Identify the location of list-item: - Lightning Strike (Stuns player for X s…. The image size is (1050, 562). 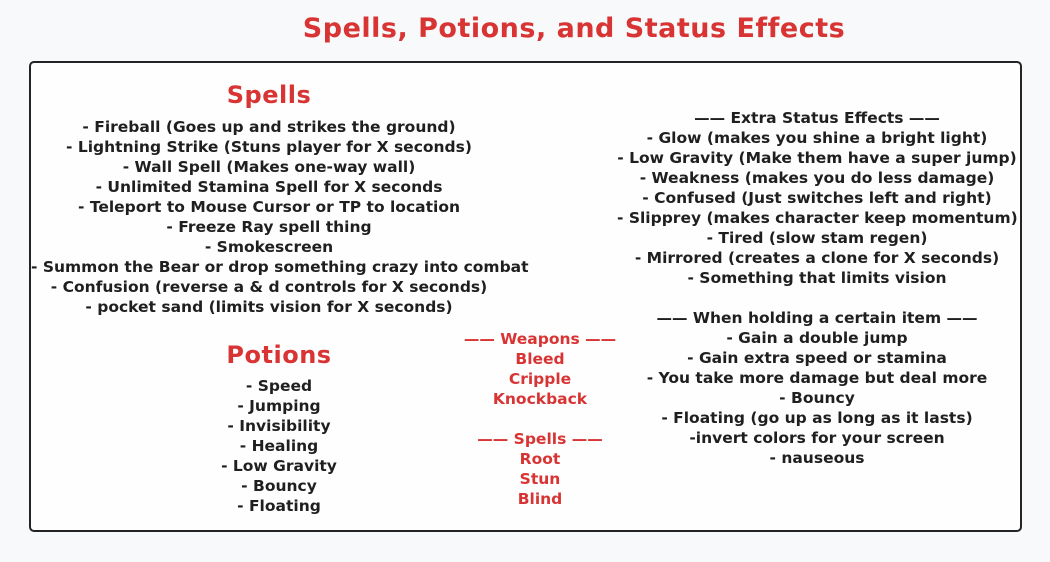
(269, 147).